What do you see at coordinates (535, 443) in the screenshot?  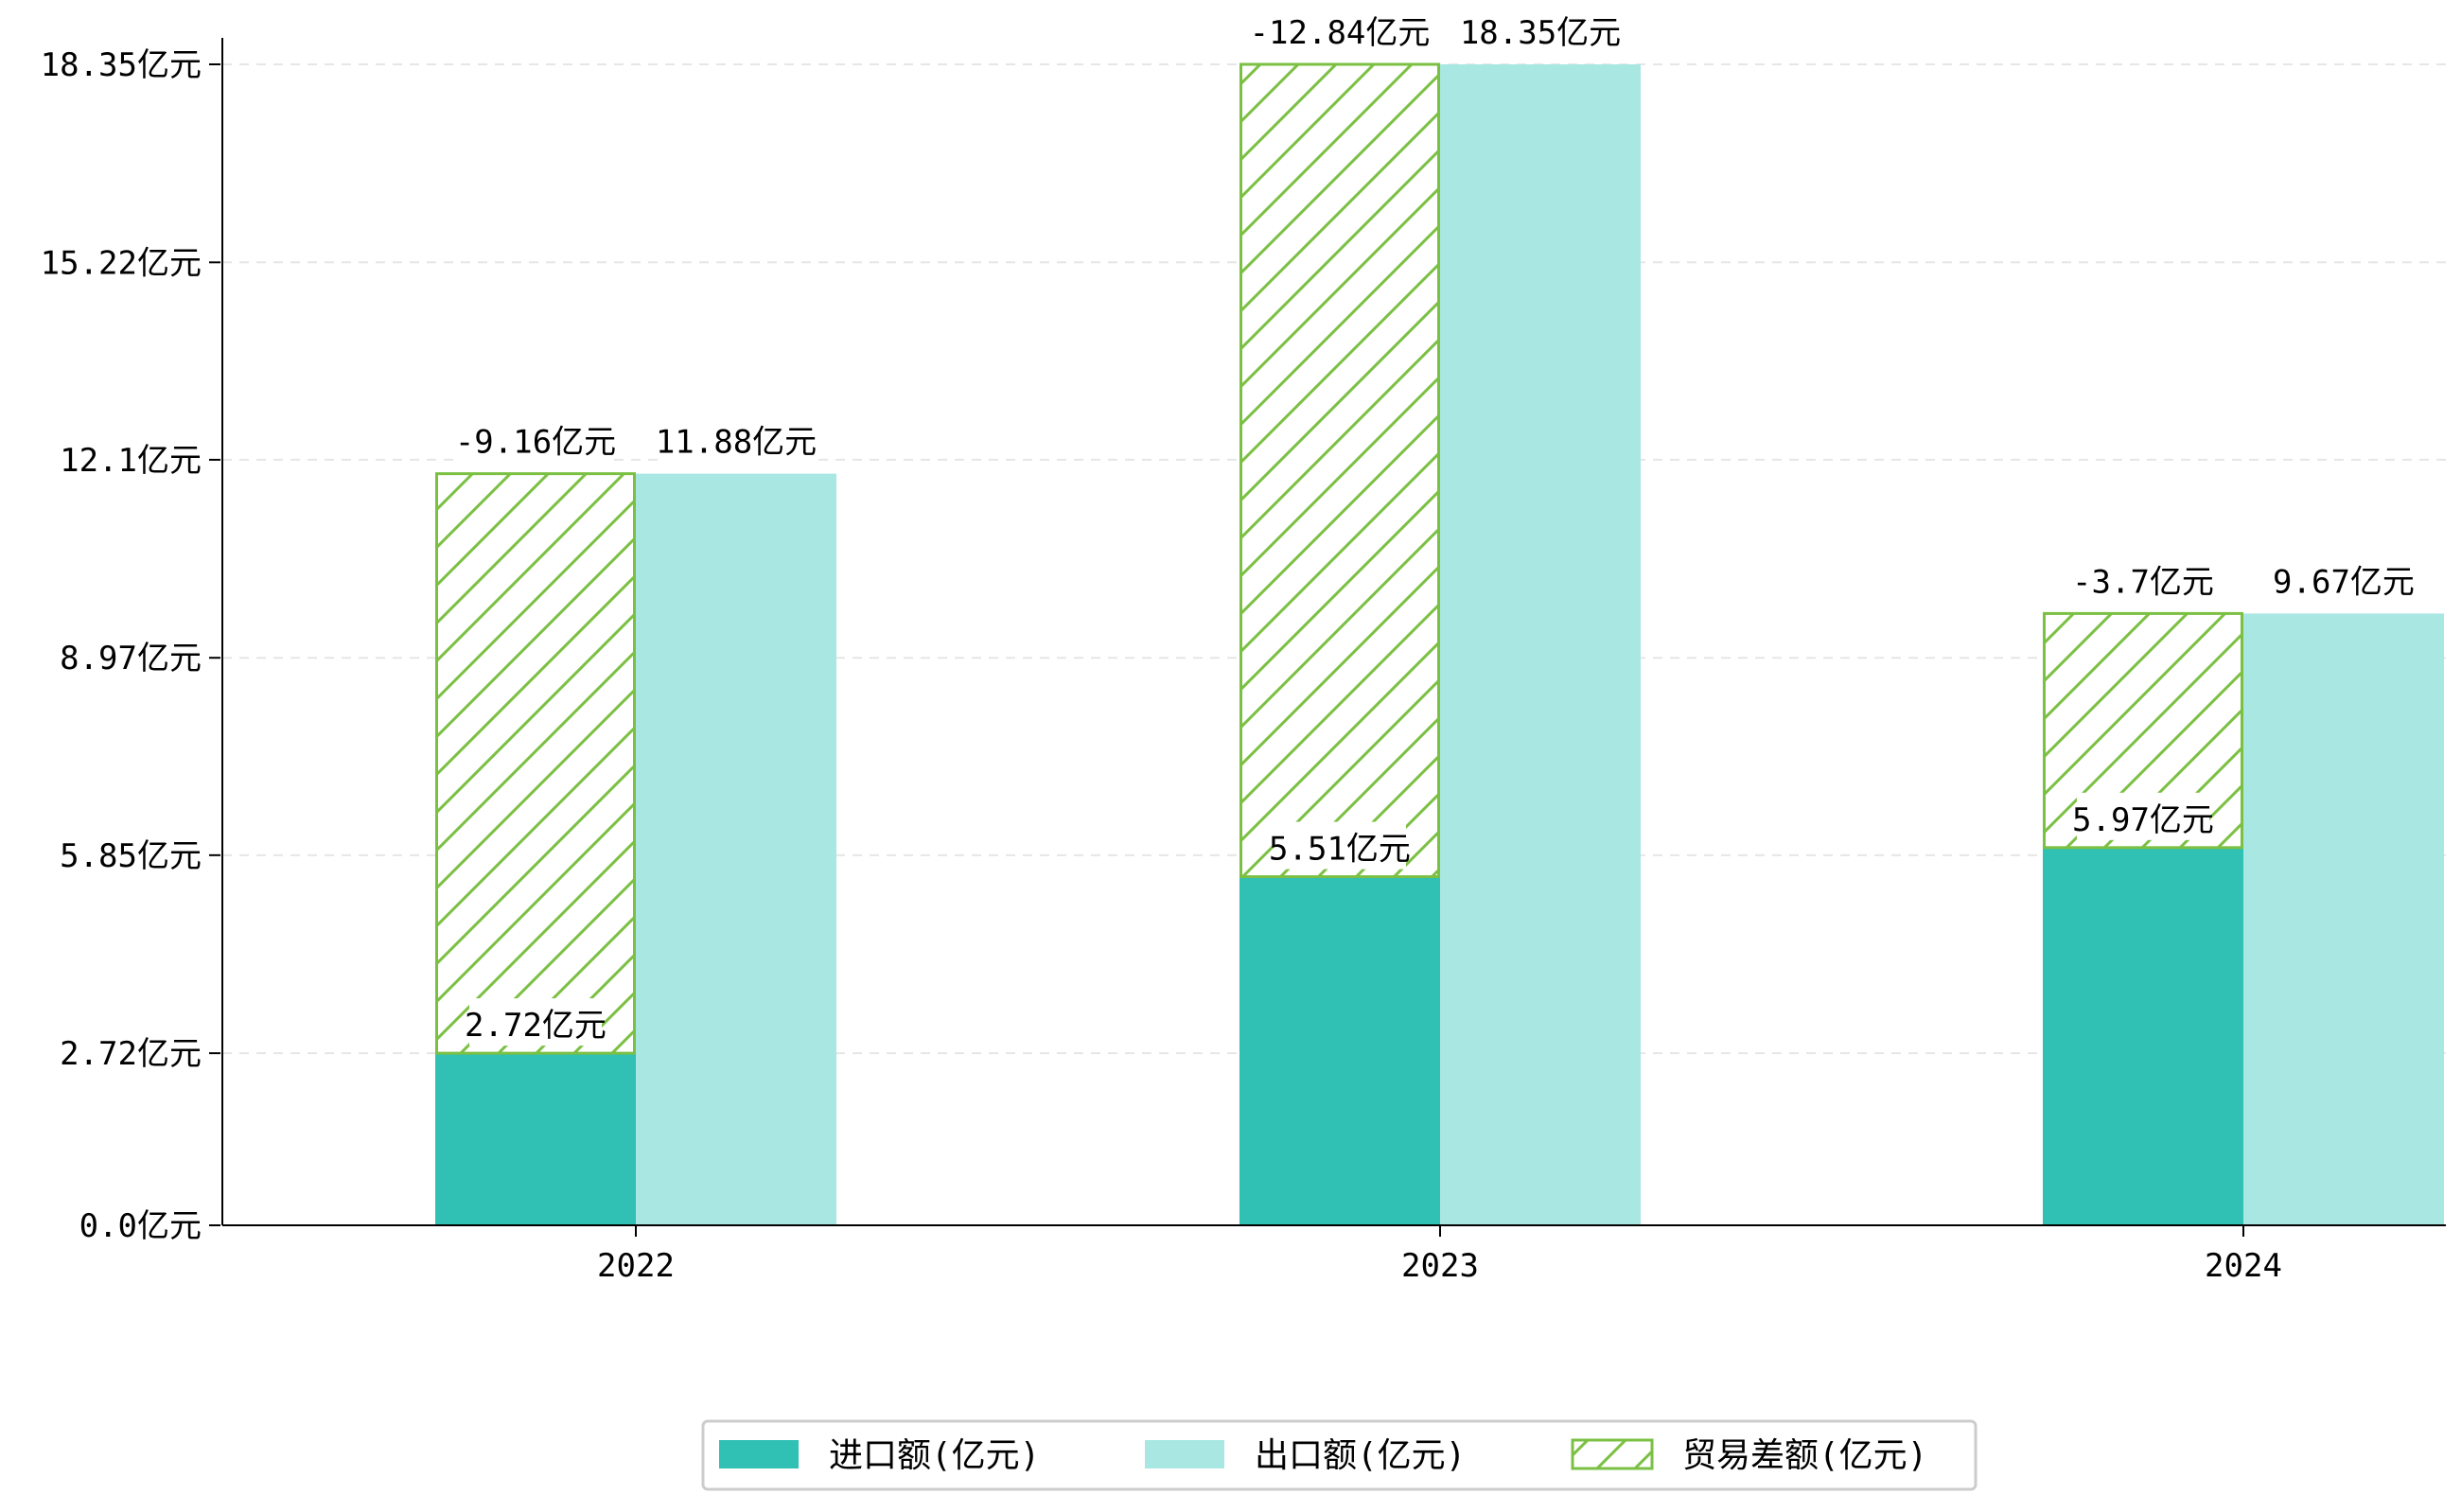 I see `data-label-trade-balance: -9.16亿元` at bounding box center [535, 443].